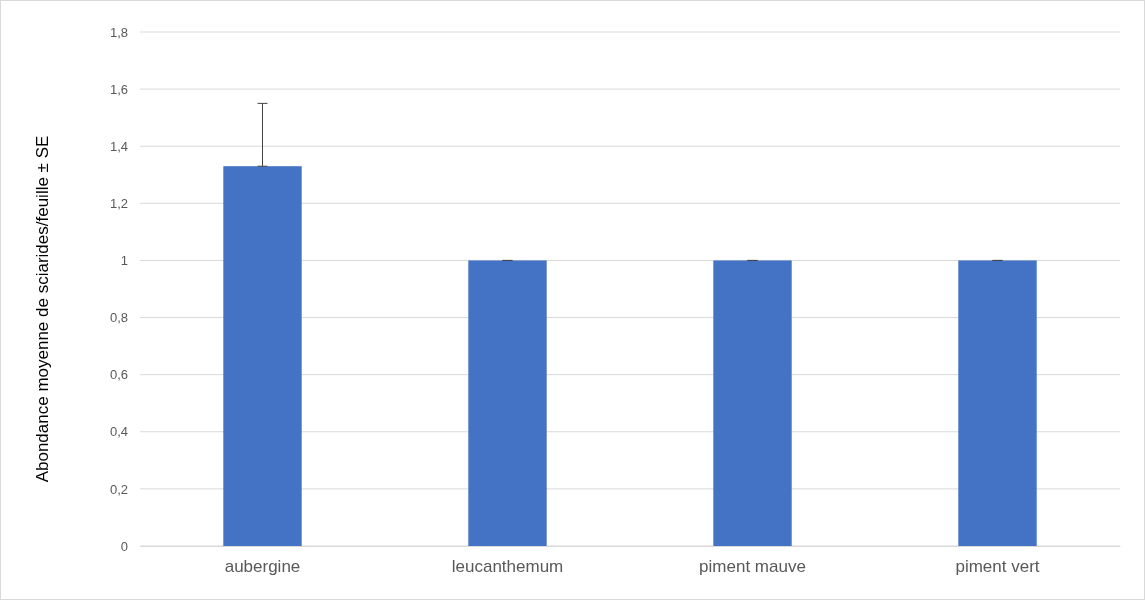 The height and width of the screenshot is (600, 1145). Describe the element at coordinates (124, 261) in the screenshot. I see `y-tick-label: 1` at that location.